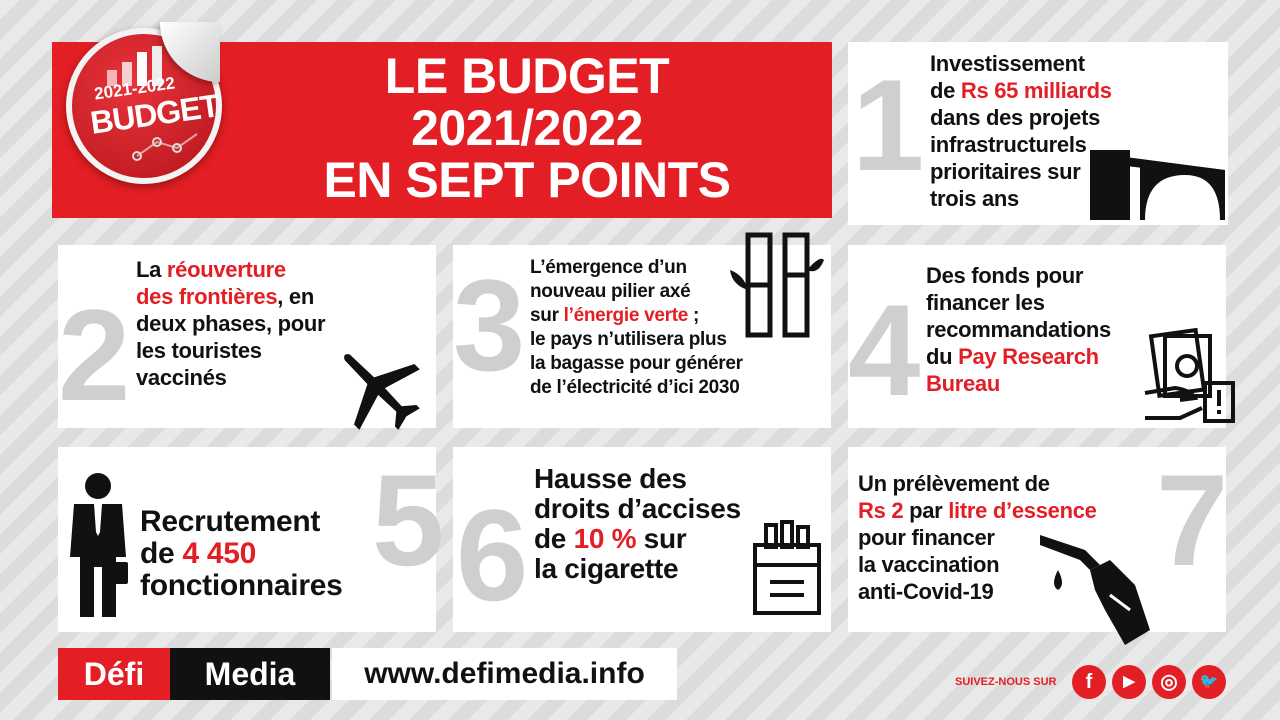  What do you see at coordinates (250, 674) in the screenshot?
I see `brand-logo-media: Media` at bounding box center [250, 674].